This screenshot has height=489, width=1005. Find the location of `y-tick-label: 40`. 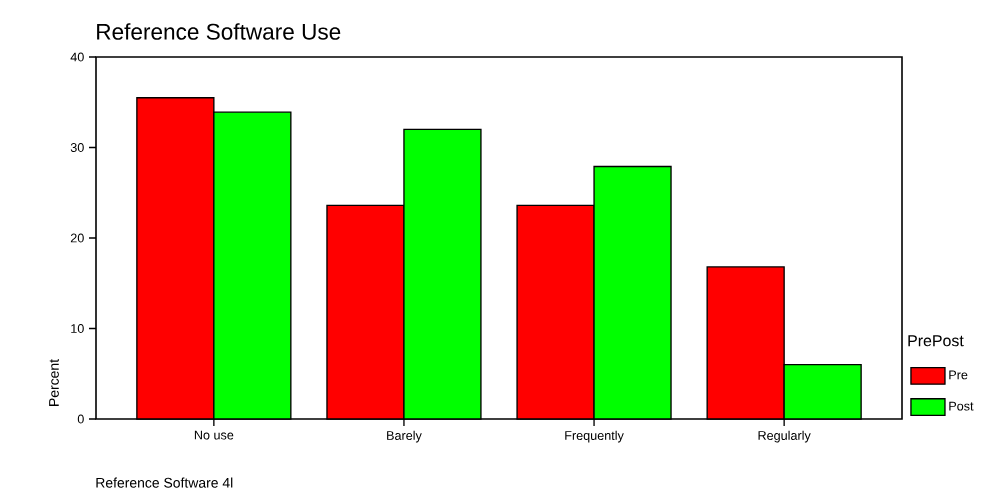

y-tick-label: 40 is located at coordinates (77, 57).